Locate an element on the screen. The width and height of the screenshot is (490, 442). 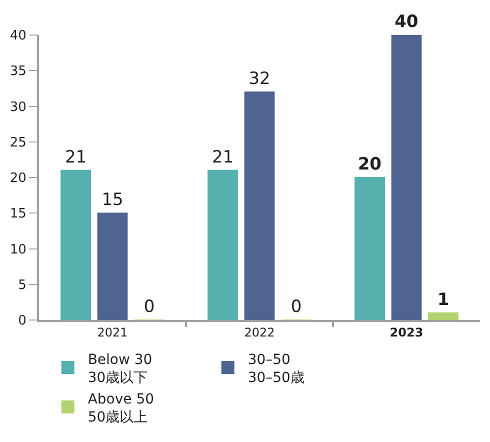
data-label: 32 is located at coordinates (259, 79).